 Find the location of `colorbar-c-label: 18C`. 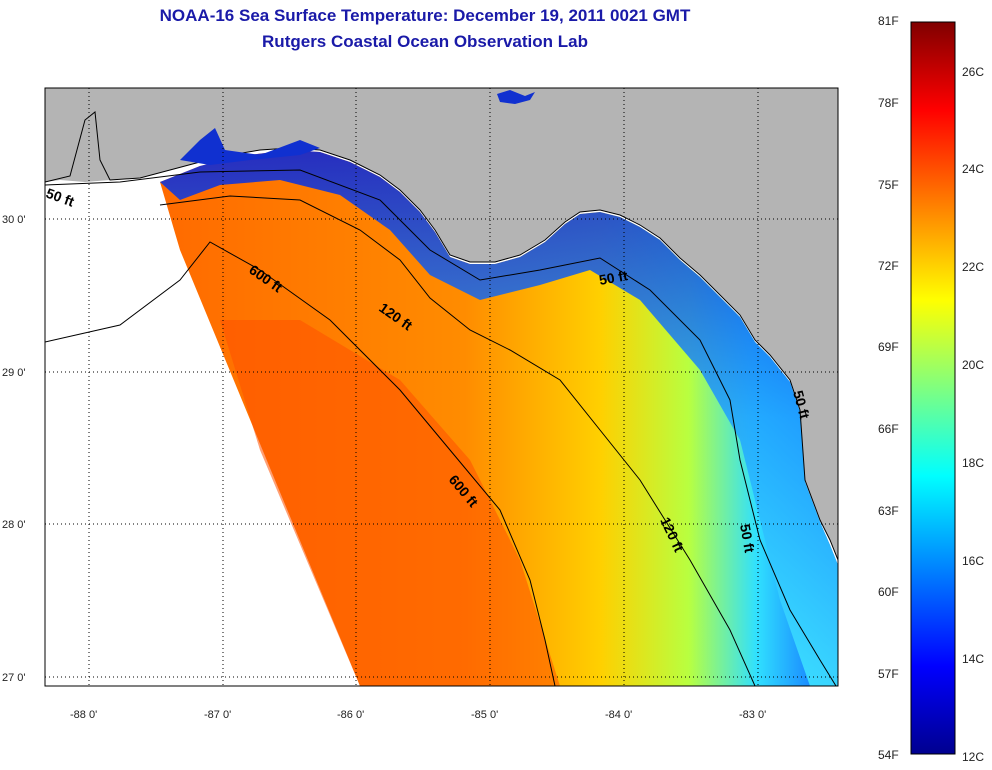

colorbar-c-label: 18C is located at coordinates (973, 463).